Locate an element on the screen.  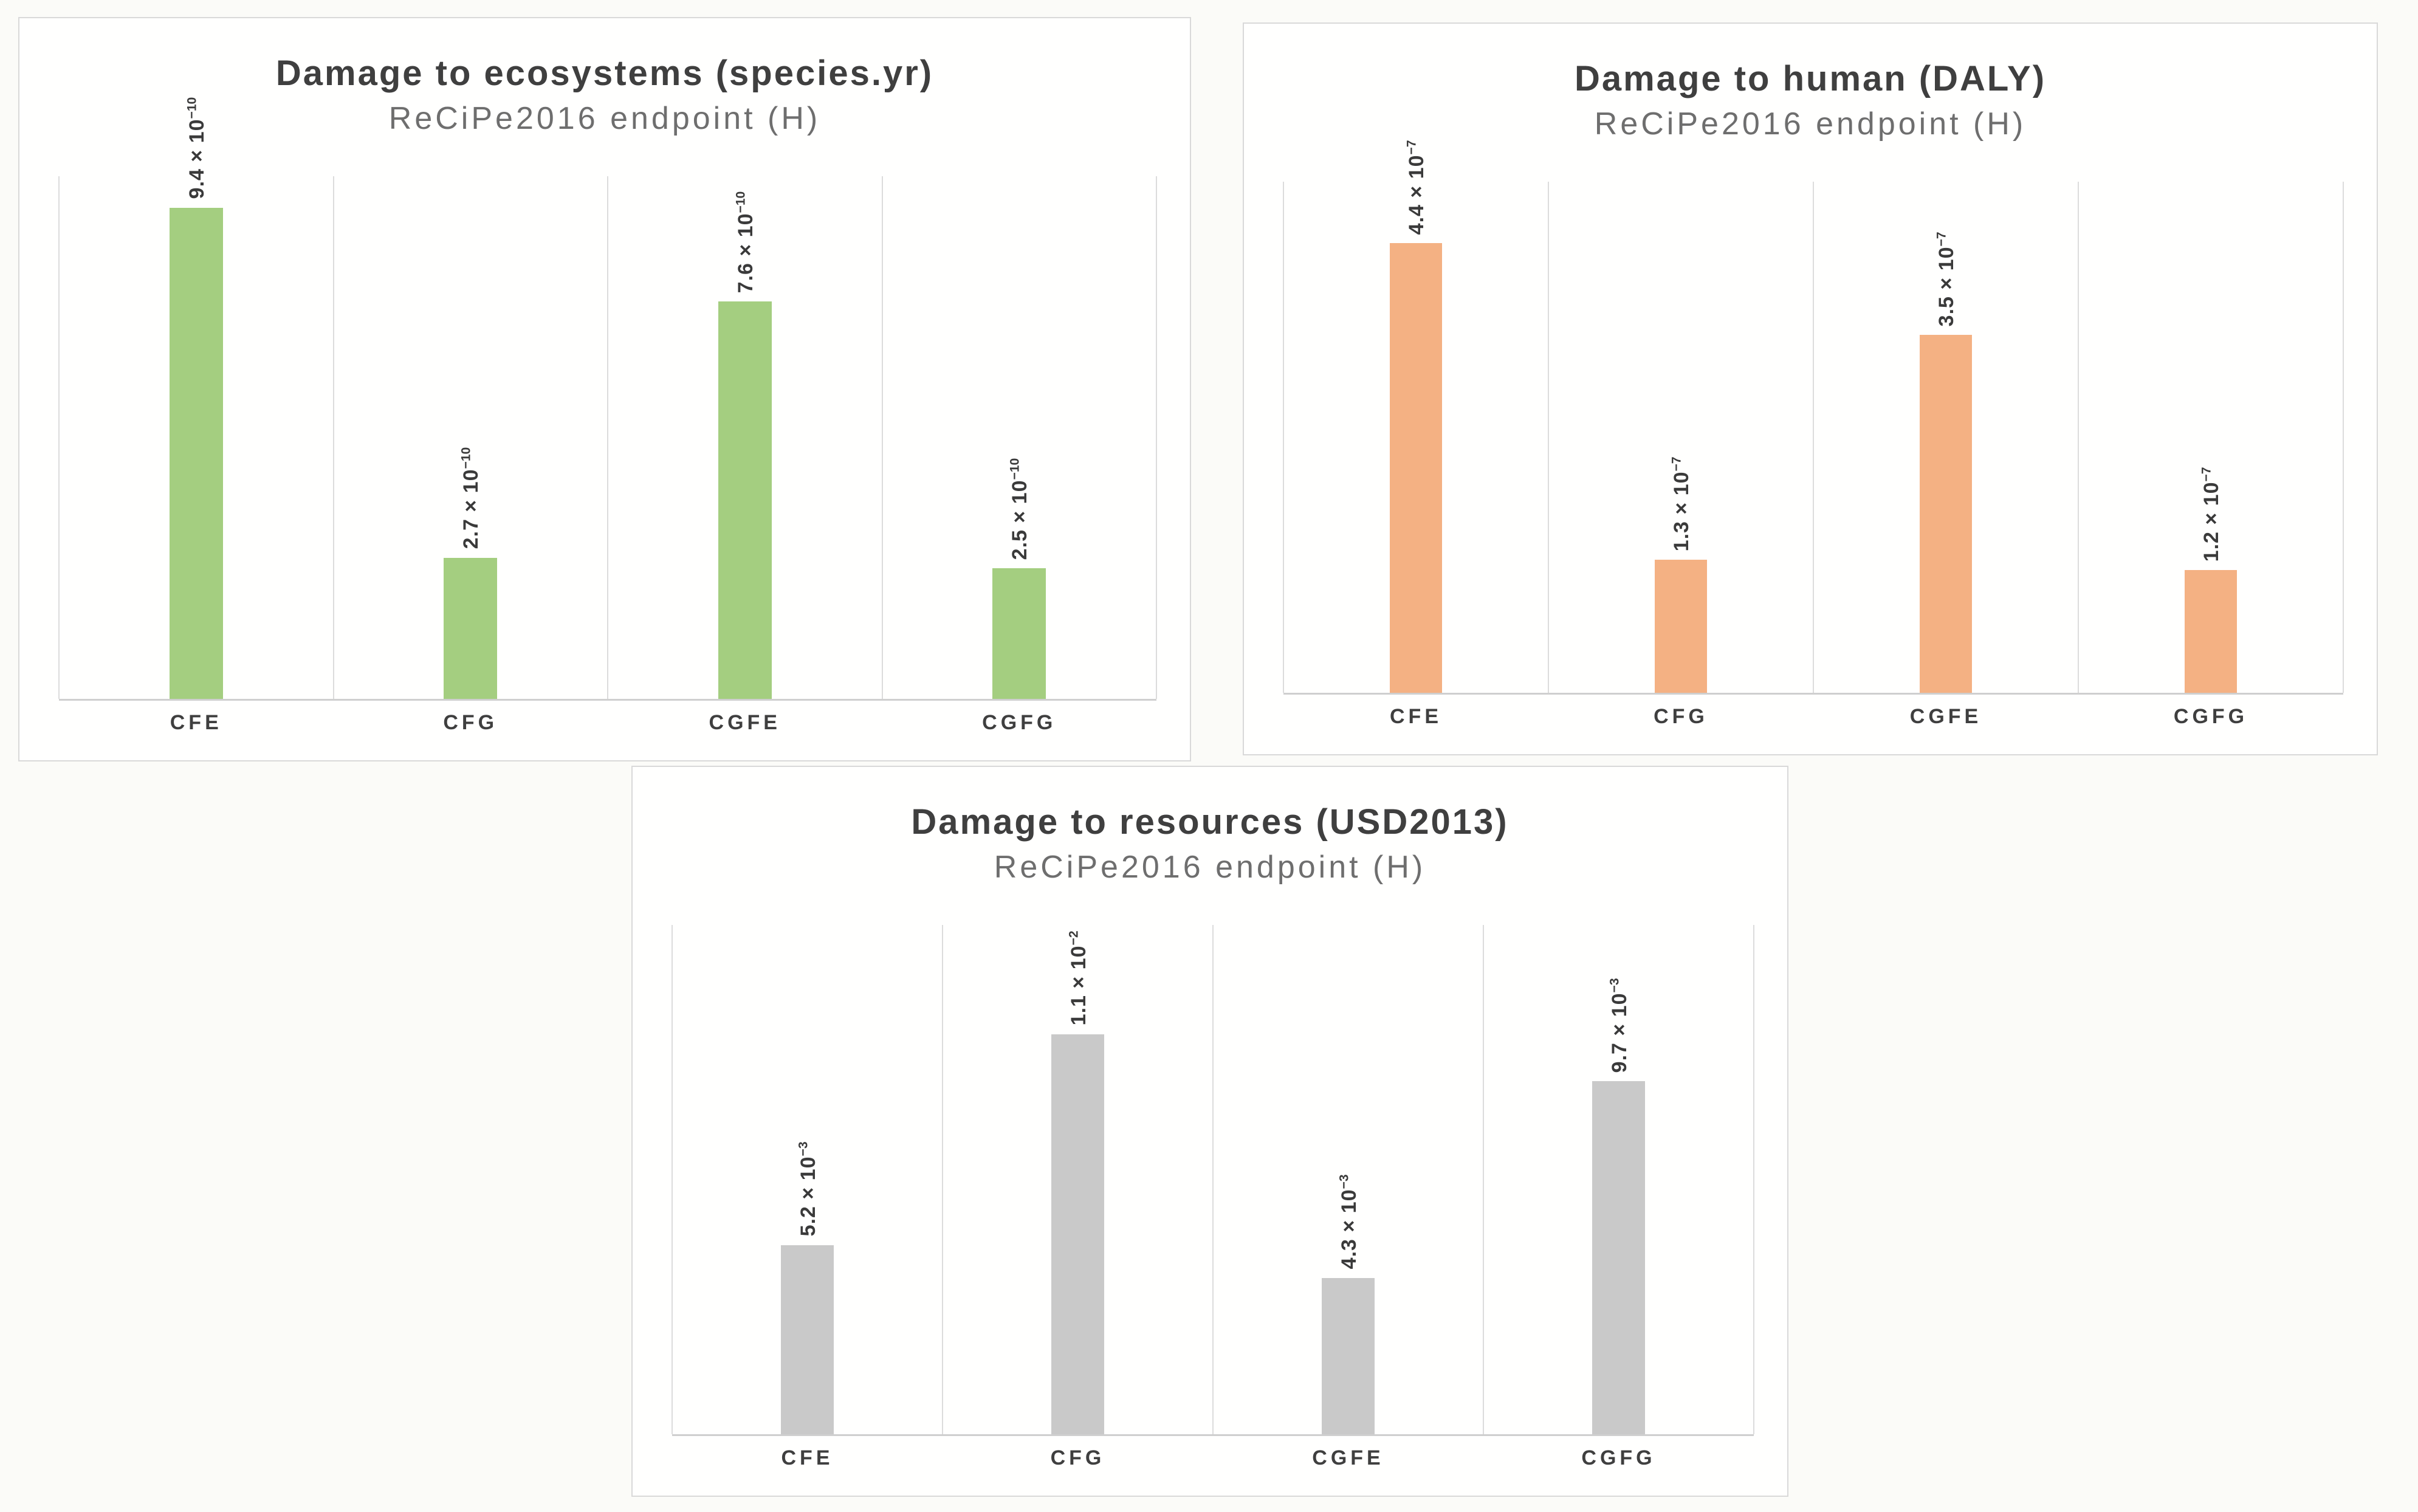
value-label-cgfg: 9.7 × 10−3 is located at coordinates (1619, 1025).